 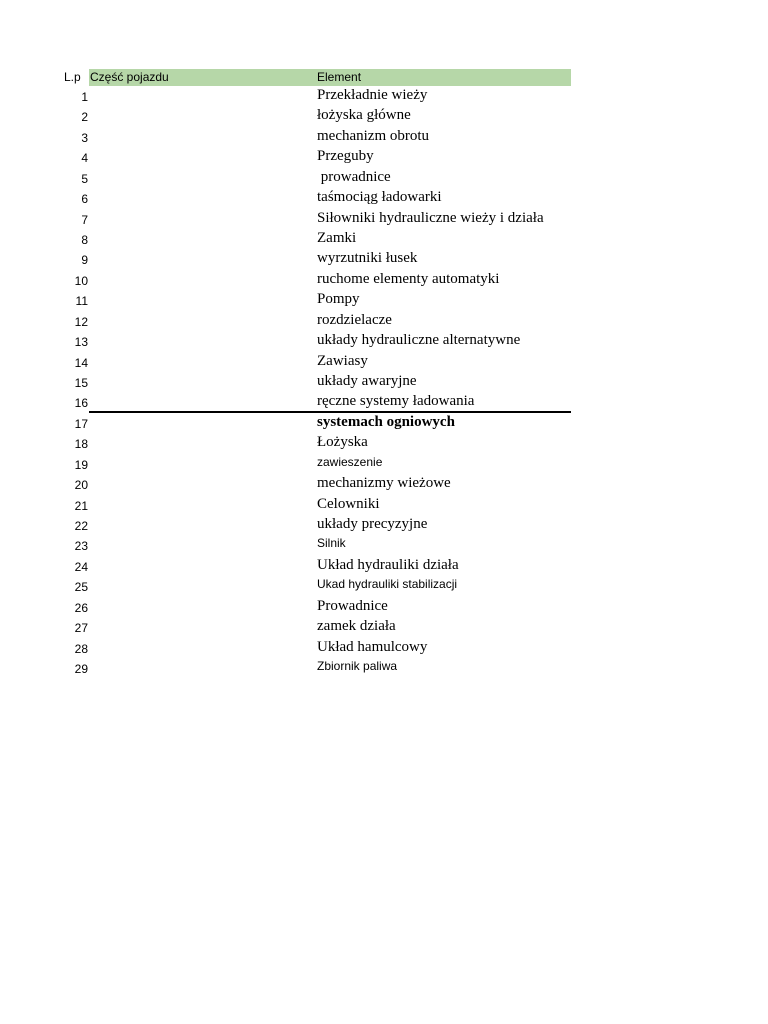 What do you see at coordinates (300, 424) in the screenshot?
I see `table-row: 17 systemach ogniowych` at bounding box center [300, 424].